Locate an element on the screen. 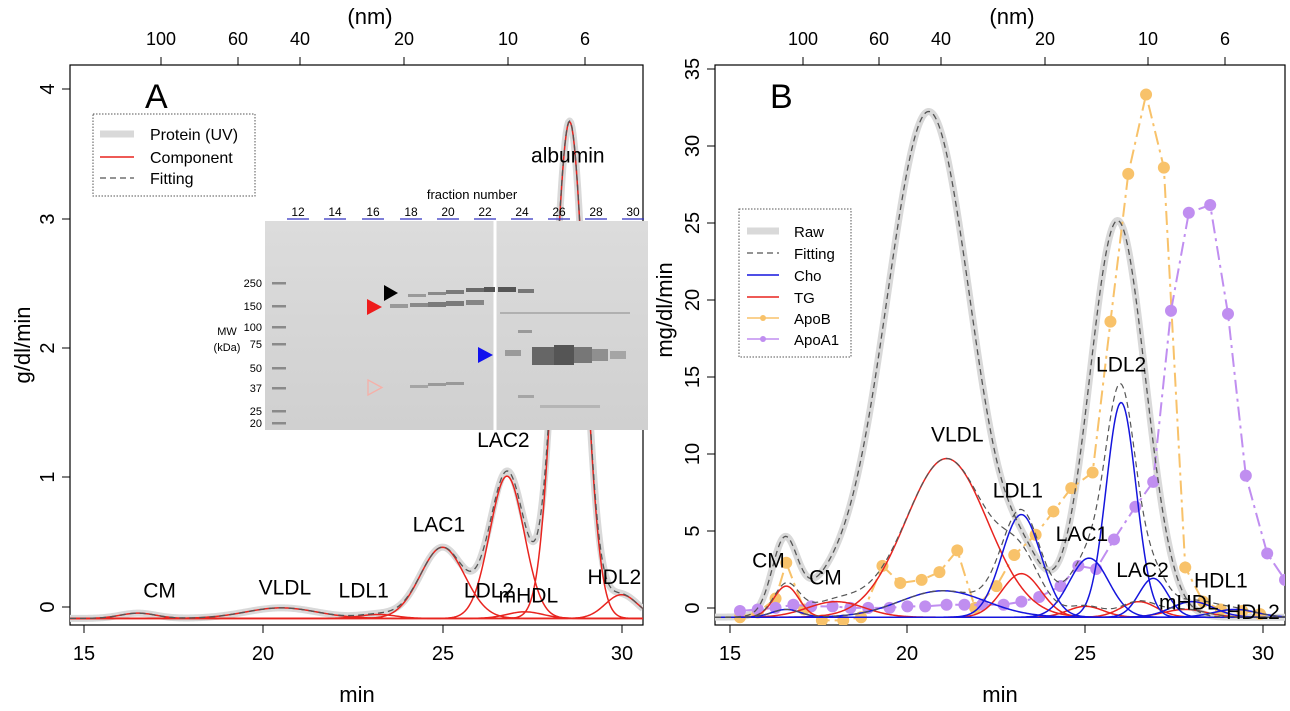 The width and height of the screenshot is (1290, 711). y-tick-label: 4 is located at coordinates (48, 88).